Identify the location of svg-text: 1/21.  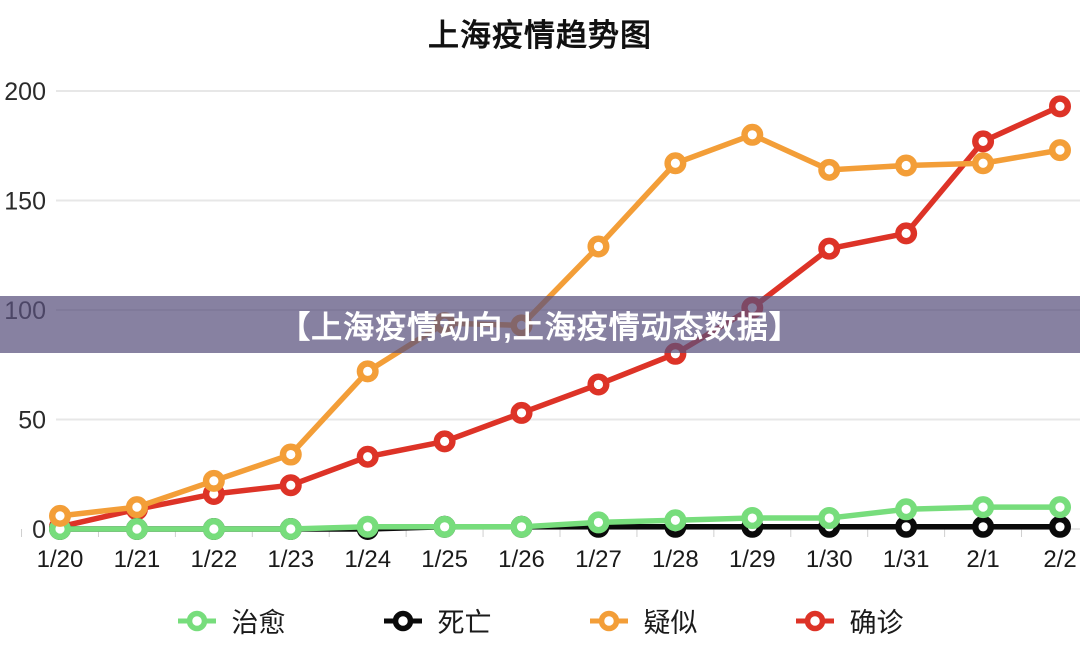
(137, 559).